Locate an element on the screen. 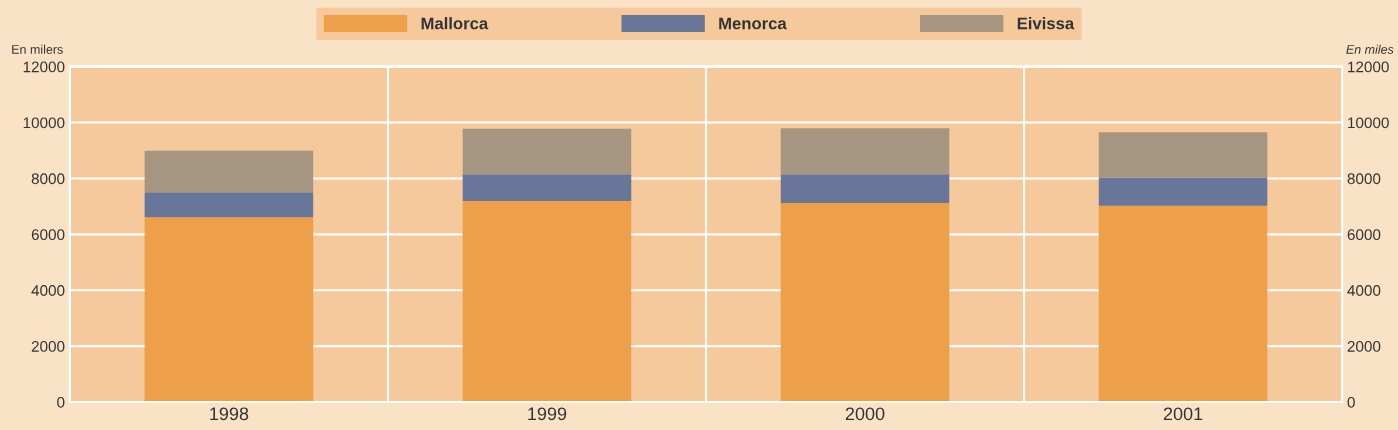 The height and width of the screenshot is (430, 1398). y-tick-label: 4000 is located at coordinates (48, 290).